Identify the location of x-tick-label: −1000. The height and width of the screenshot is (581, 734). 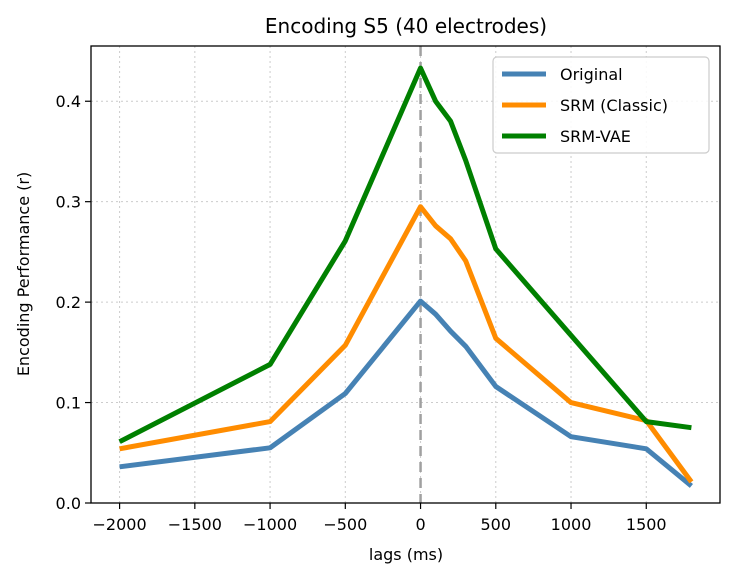
(270, 524).